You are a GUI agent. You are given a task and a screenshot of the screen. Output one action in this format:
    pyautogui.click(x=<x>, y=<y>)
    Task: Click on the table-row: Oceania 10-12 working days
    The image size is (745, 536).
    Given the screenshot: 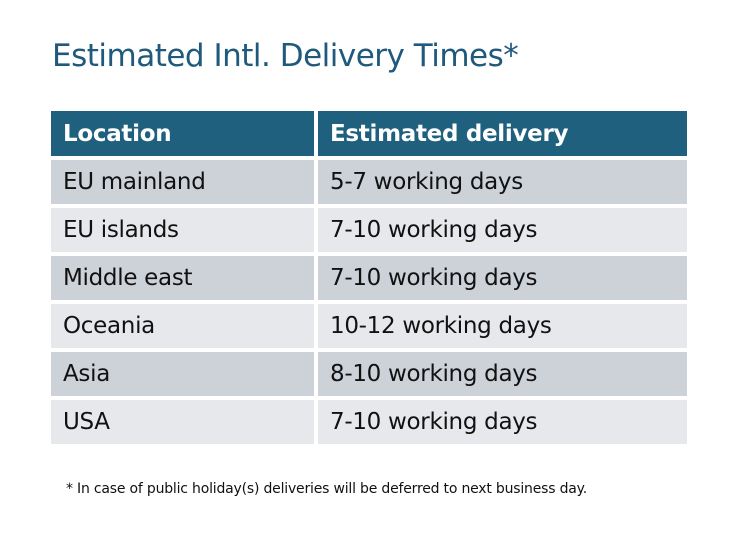 What is the action you would take?
    pyautogui.click(x=369, y=326)
    